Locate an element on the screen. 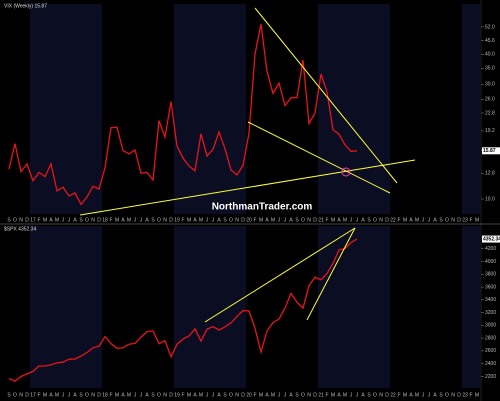 This screenshot has width=500, height=401. watermark: NorthmanTrader.com is located at coordinates (262, 207).